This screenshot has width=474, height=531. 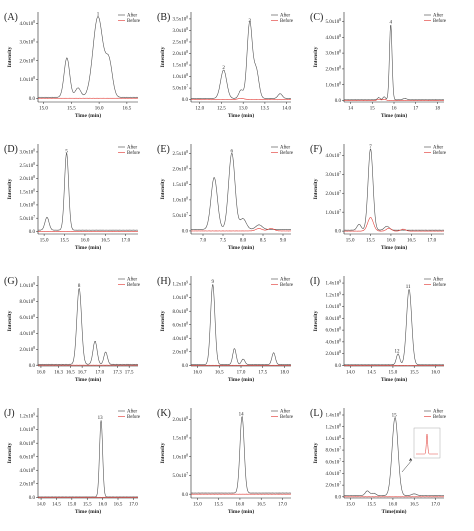 What do you see at coordinates (243, 109) in the screenshot?
I see `x-tick-label: 13.0` at bounding box center [243, 109].